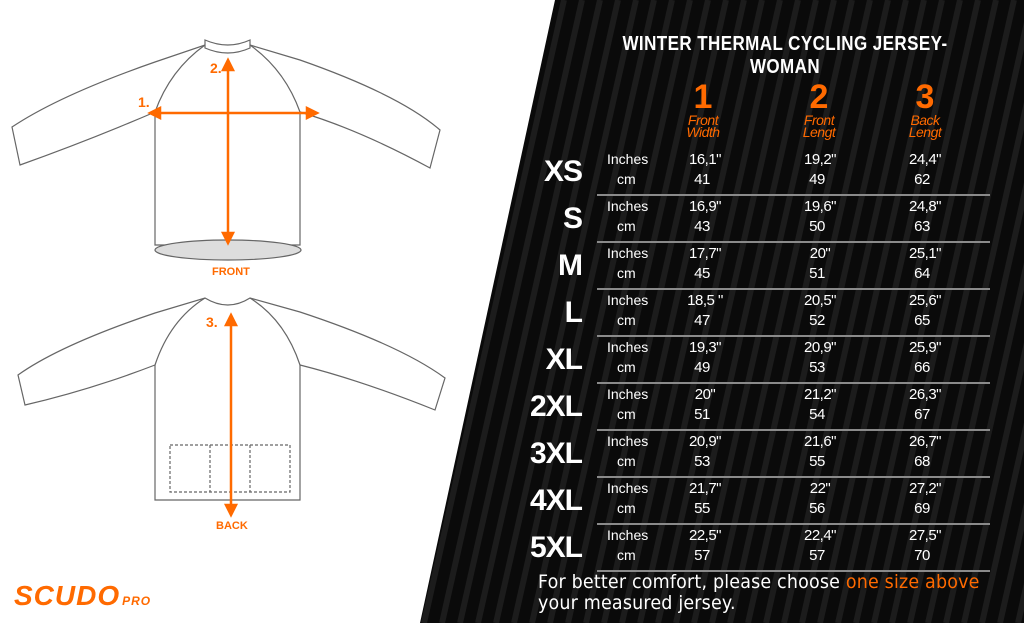 The height and width of the screenshot is (623, 1024). Describe the element at coordinates (925, 394) in the screenshot. I see `value-inches: 26,3"` at that location.